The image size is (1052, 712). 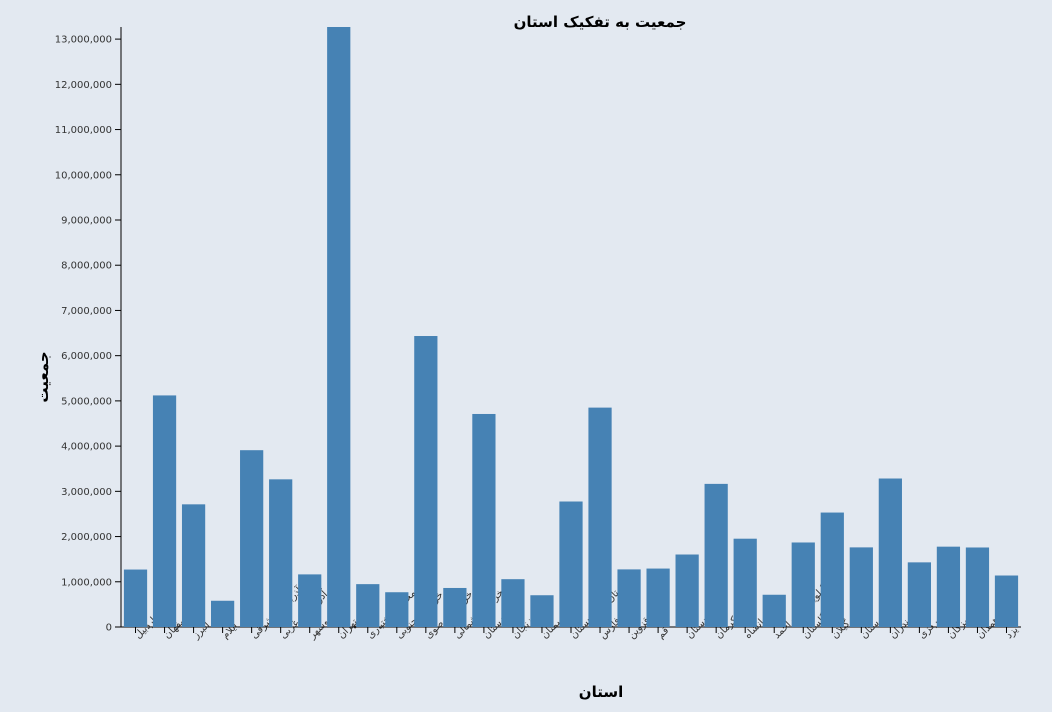 What do you see at coordinates (86, 582) in the screenshot?
I see `y-tick-label: 1,000,000` at bounding box center [86, 582].